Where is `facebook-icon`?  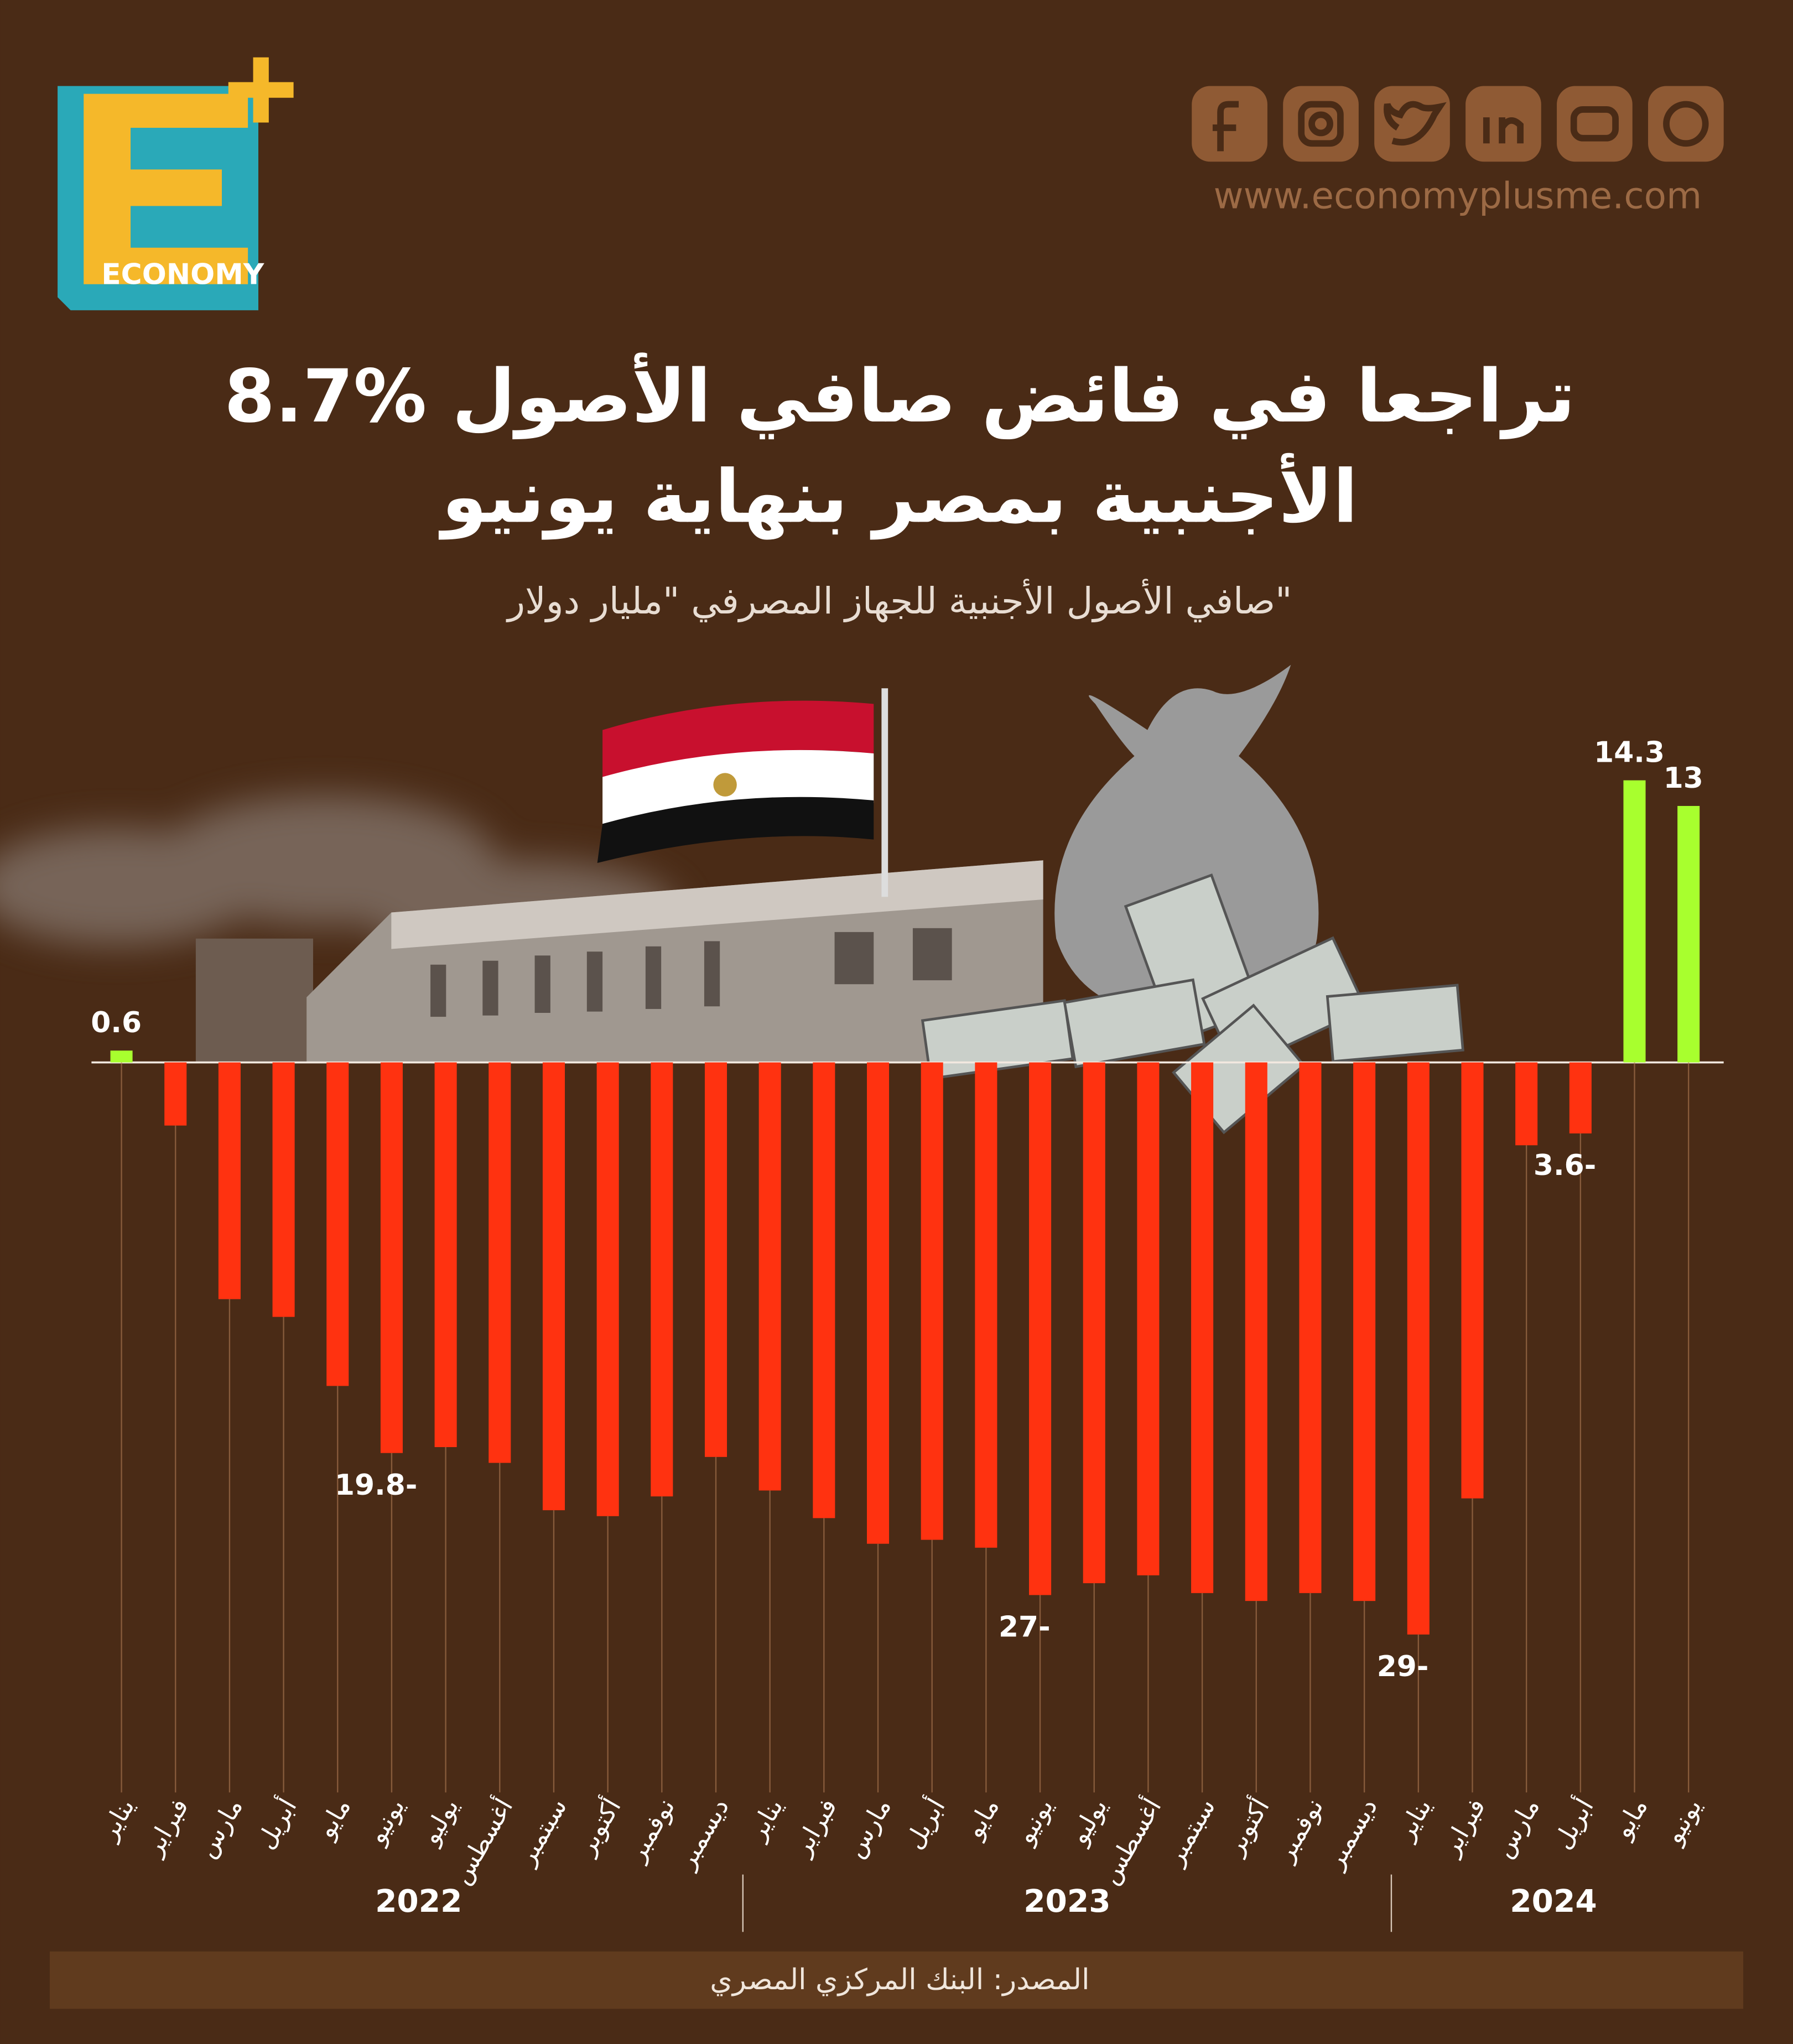
facebook-icon is located at coordinates (1229, 124).